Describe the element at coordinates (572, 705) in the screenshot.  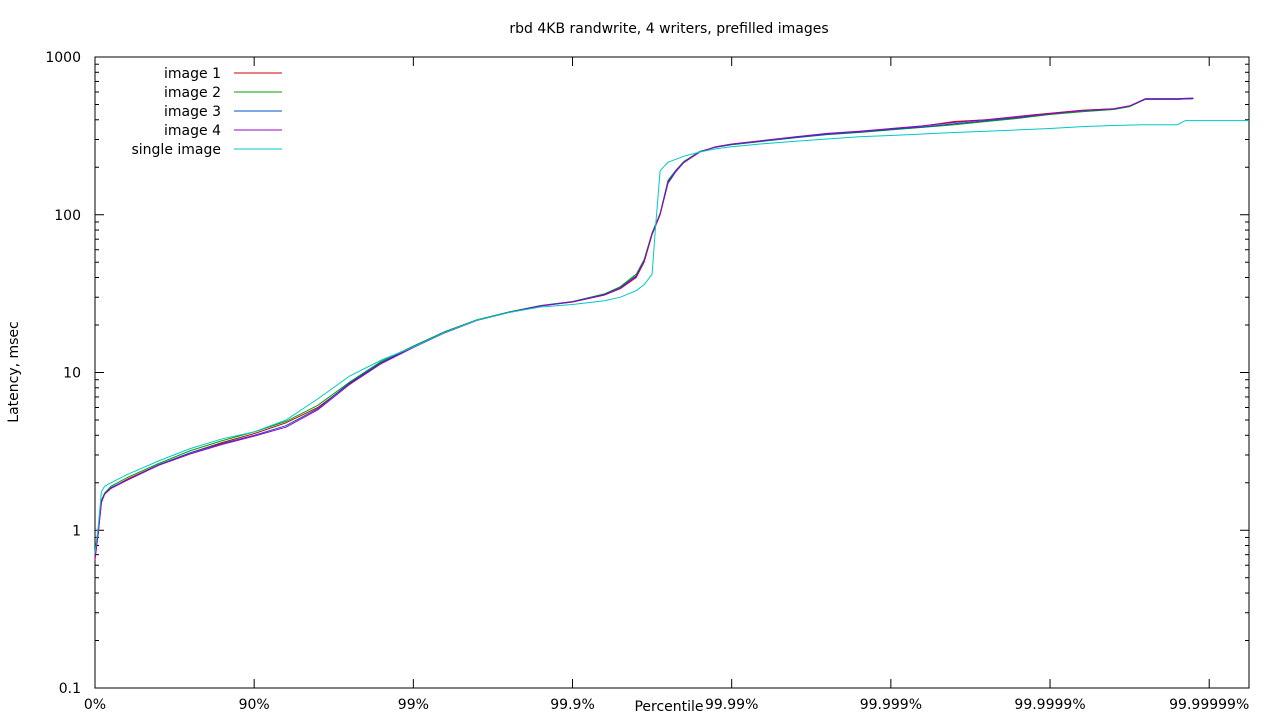
I see `x-tick-label: 99.9%` at that location.